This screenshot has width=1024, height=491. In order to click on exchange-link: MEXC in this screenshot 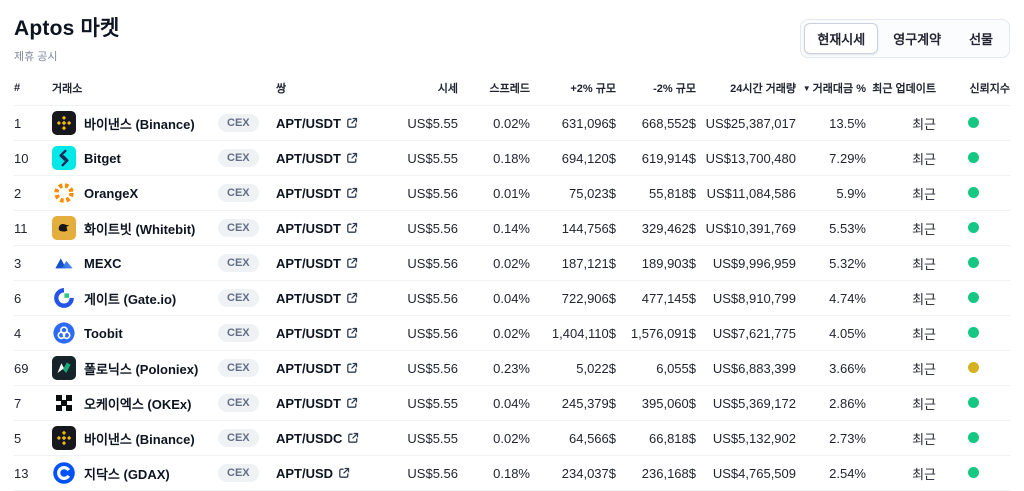, I will do `click(135, 263)`.